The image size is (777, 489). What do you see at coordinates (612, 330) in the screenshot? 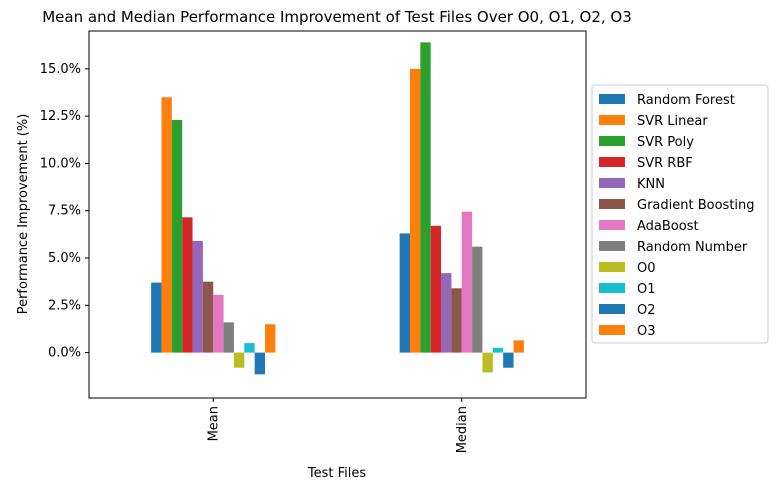
I see `legend-swatch-o3` at bounding box center [612, 330].